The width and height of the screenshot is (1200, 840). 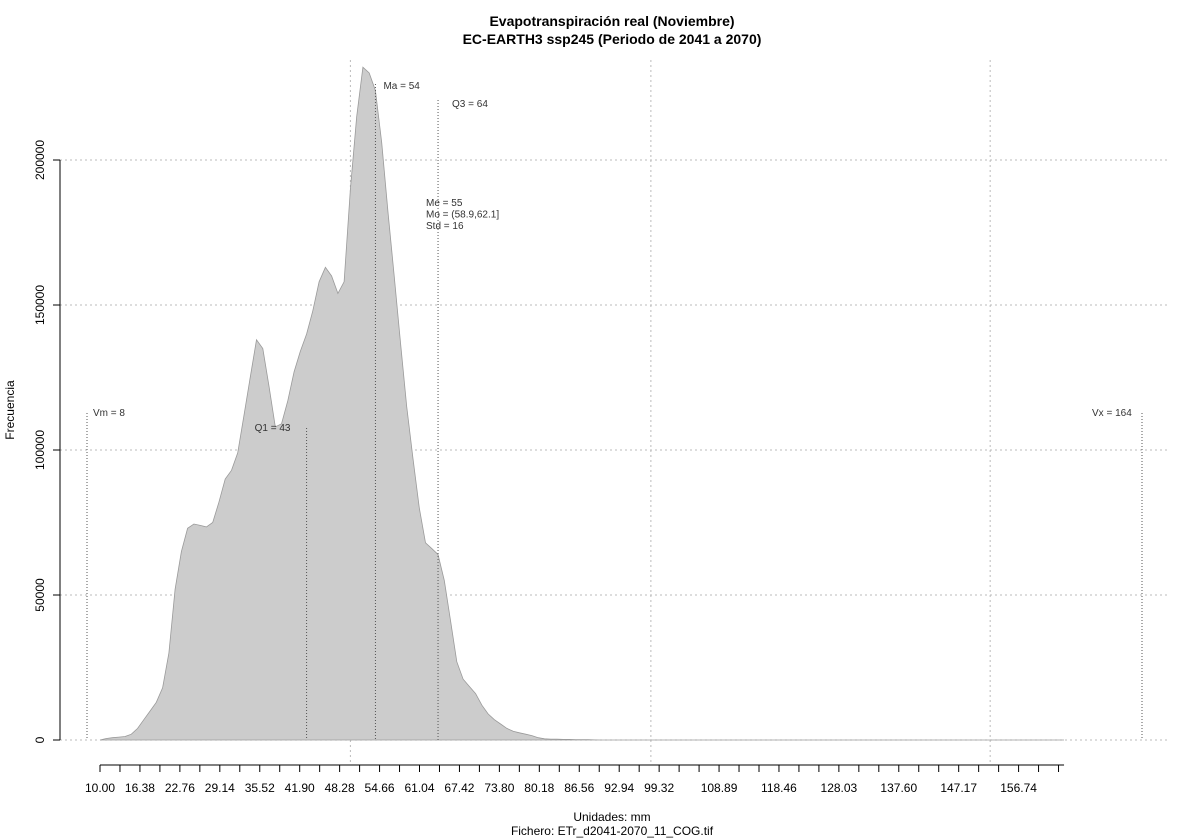 I want to click on y-tick-label: 100000, so click(x=40, y=450).